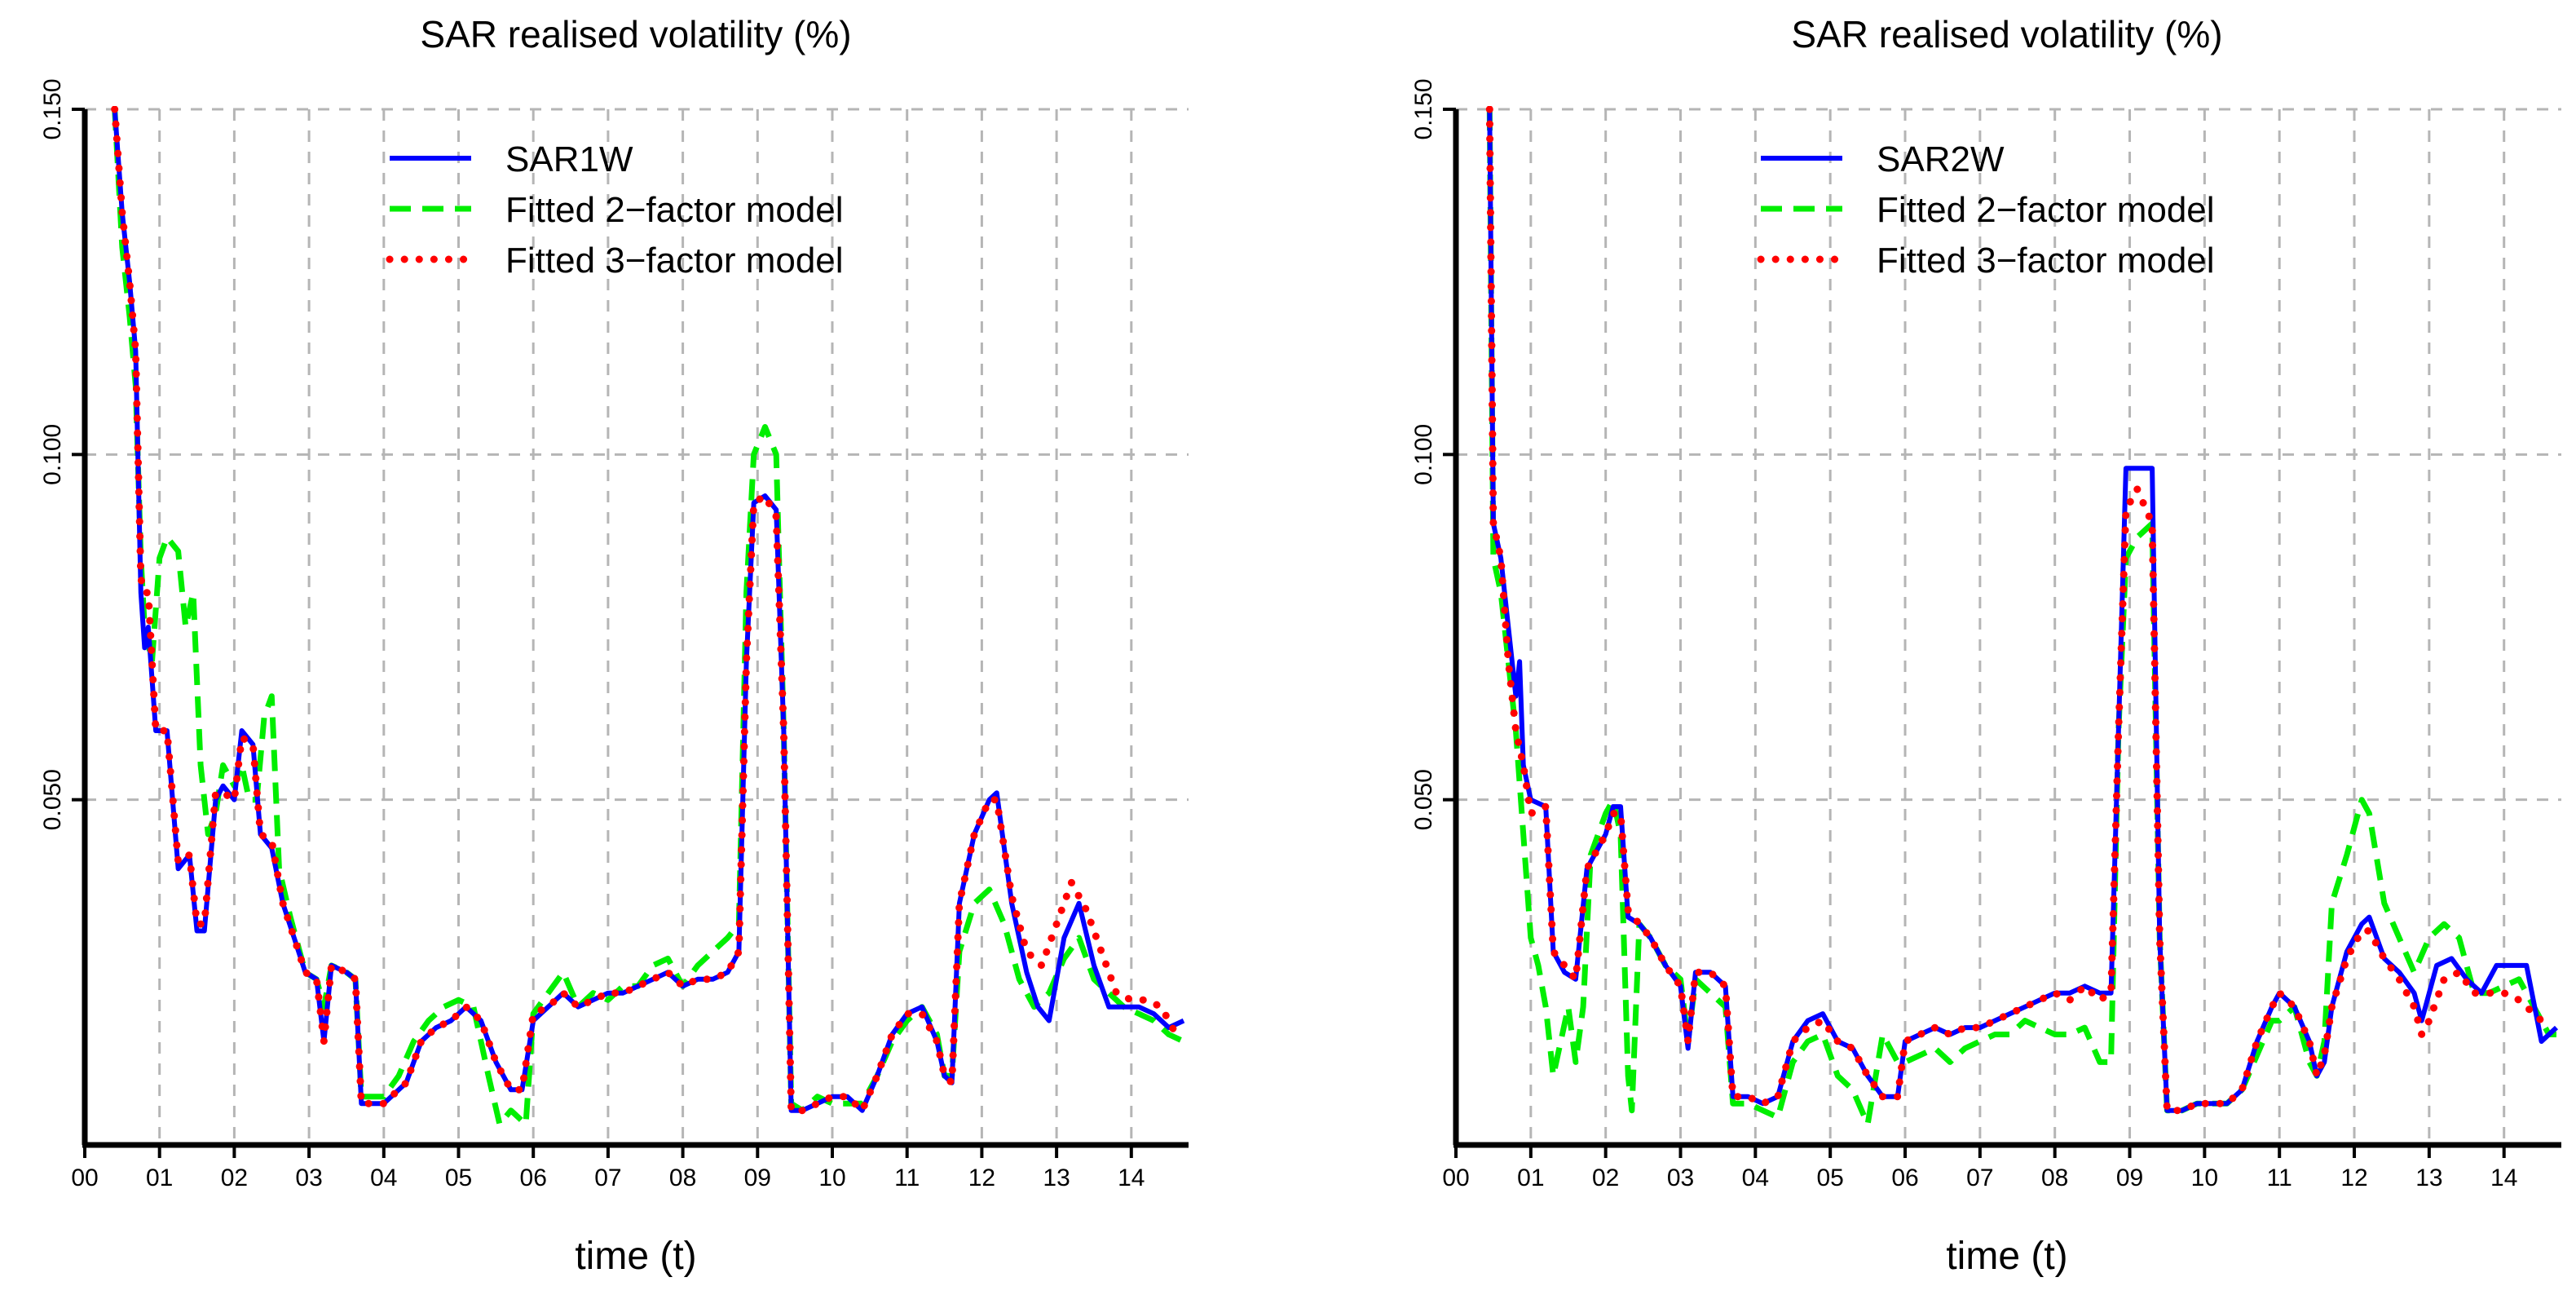  What do you see at coordinates (1941, 159) in the screenshot?
I see `legend-label: SAR2W` at bounding box center [1941, 159].